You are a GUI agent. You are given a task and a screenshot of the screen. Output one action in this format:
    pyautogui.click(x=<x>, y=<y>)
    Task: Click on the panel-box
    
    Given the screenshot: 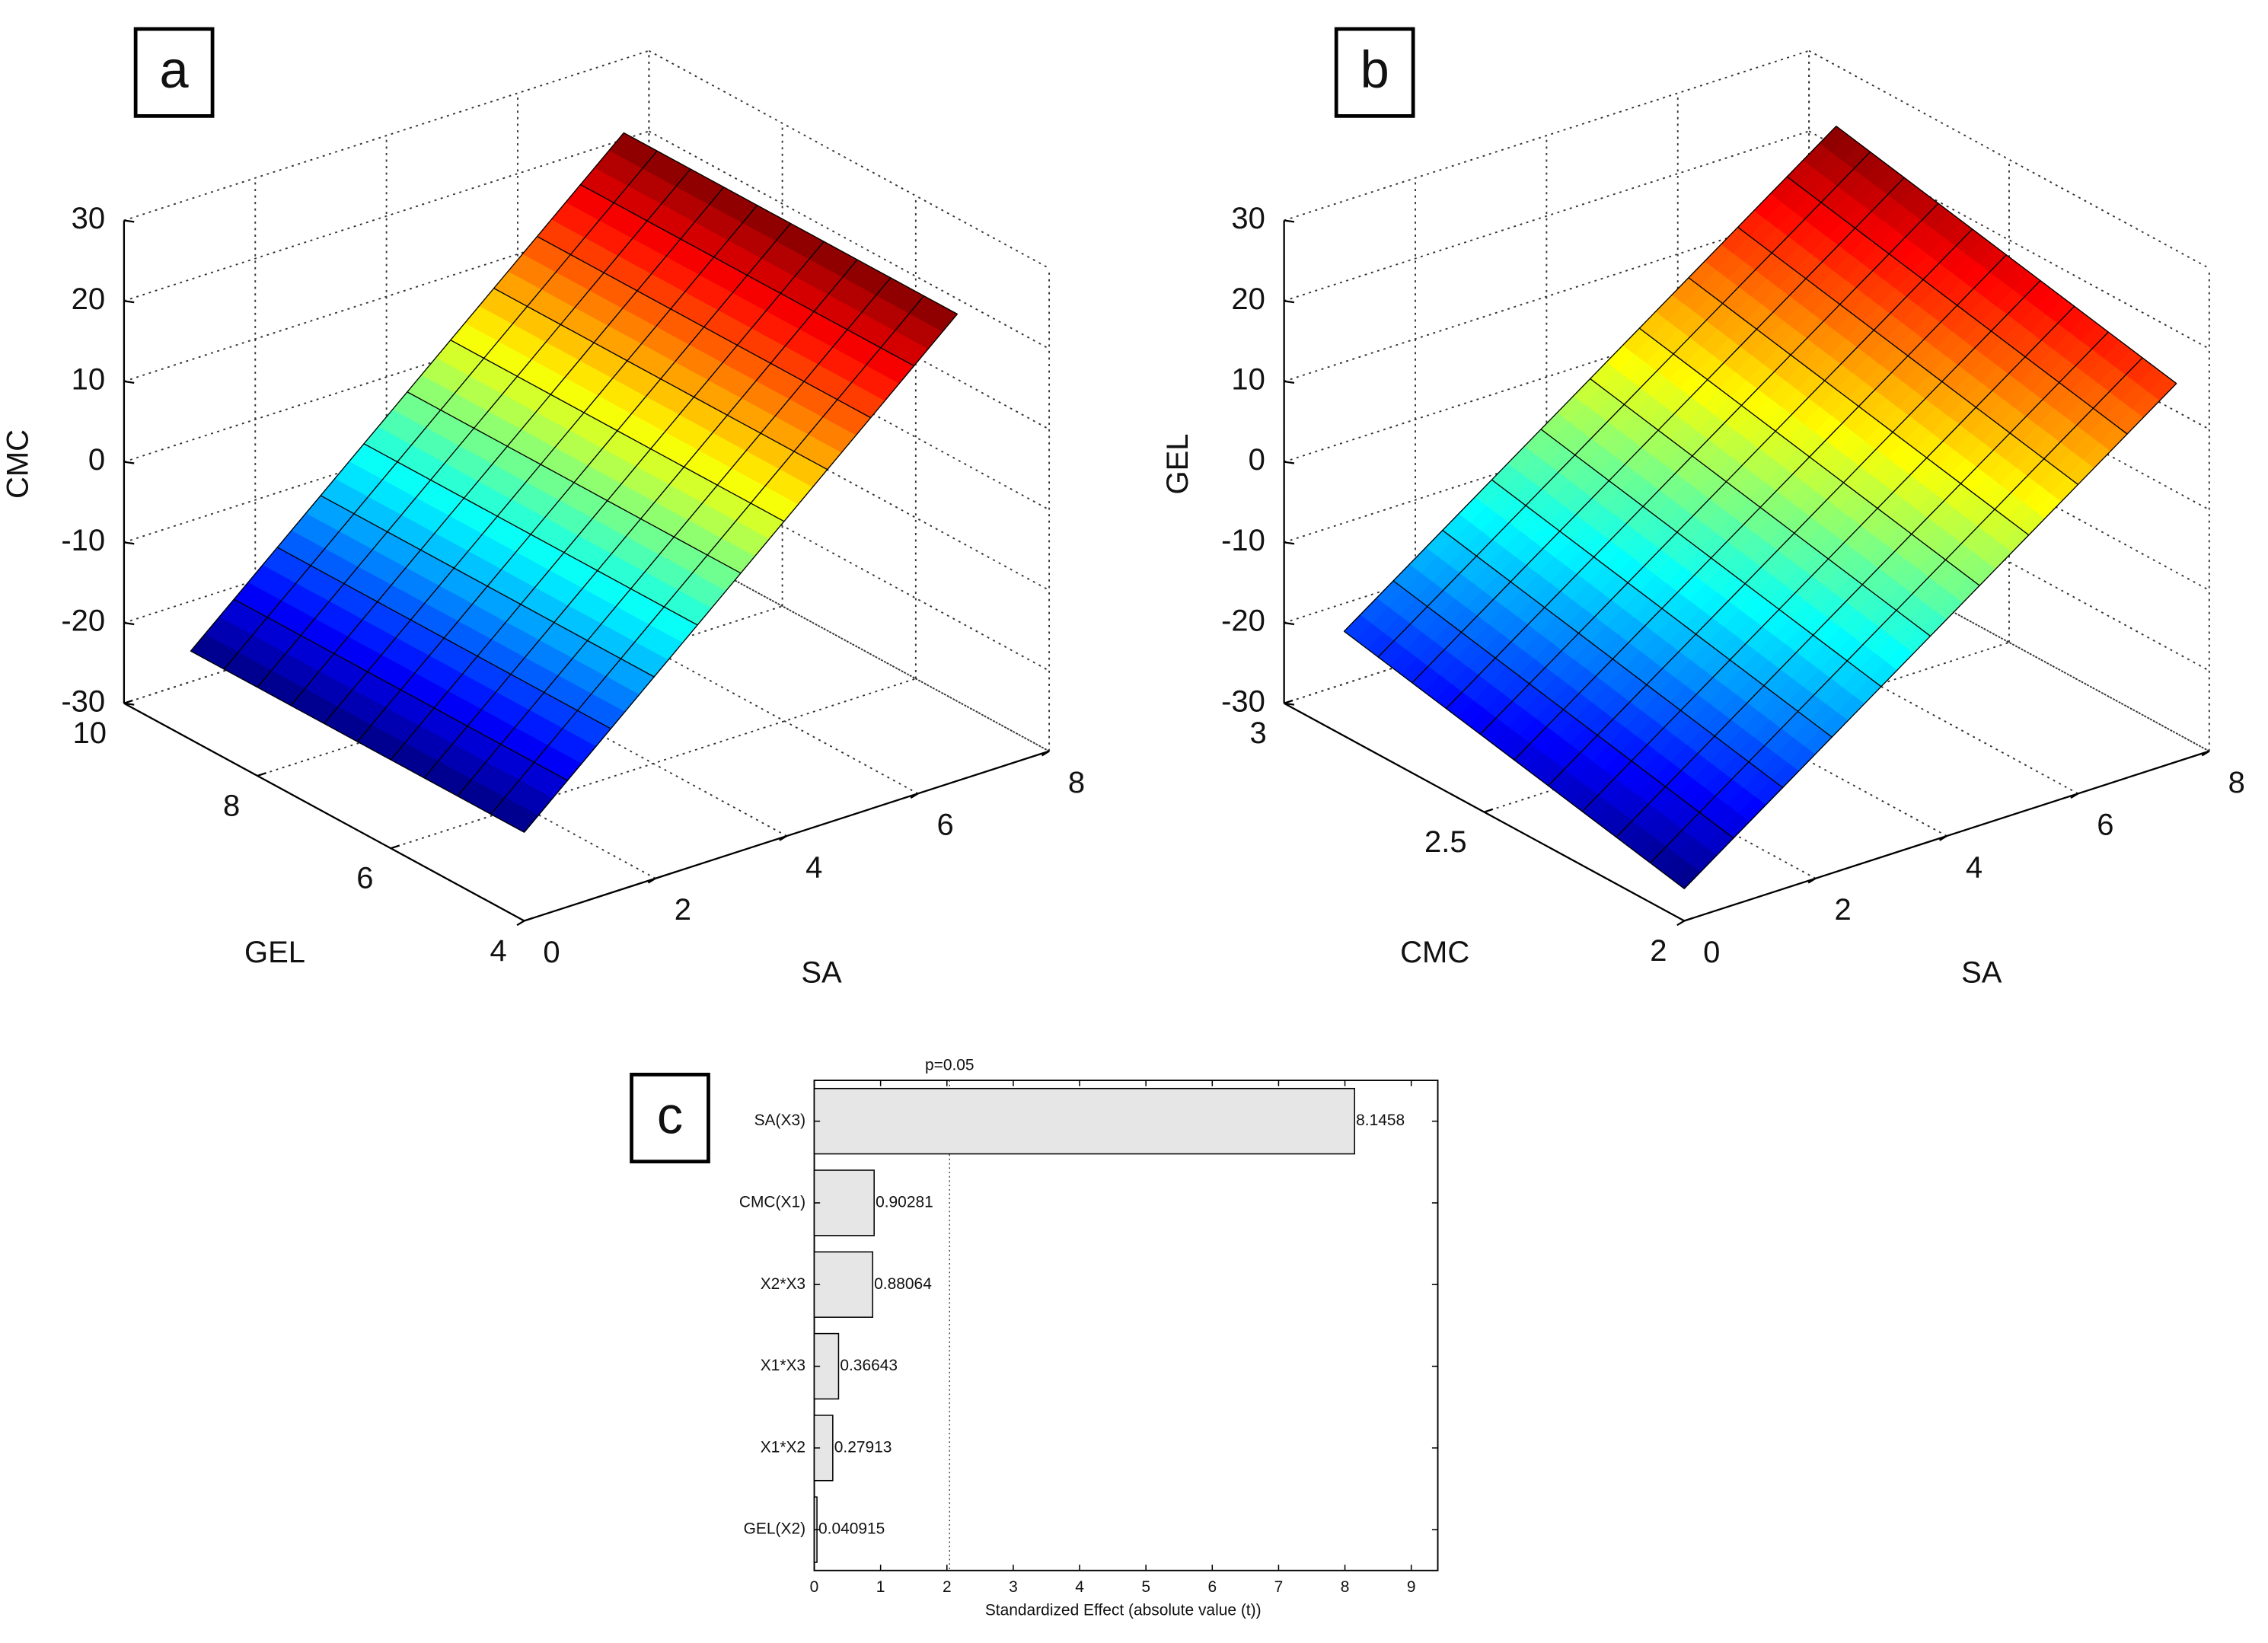 What is the action you would take?
    pyautogui.click(x=1374, y=72)
    